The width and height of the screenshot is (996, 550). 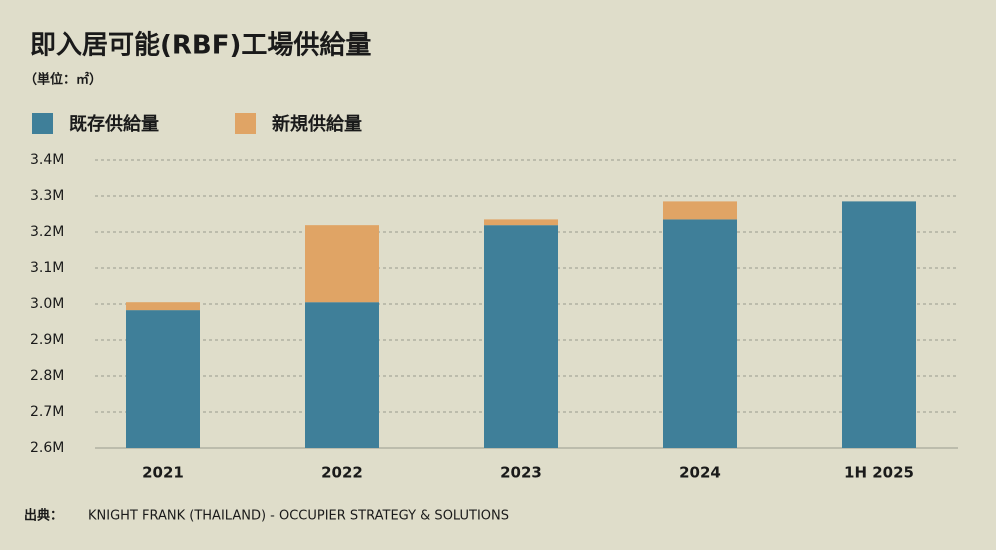 I want to click on x-tick-label: 2023, so click(x=521, y=473).